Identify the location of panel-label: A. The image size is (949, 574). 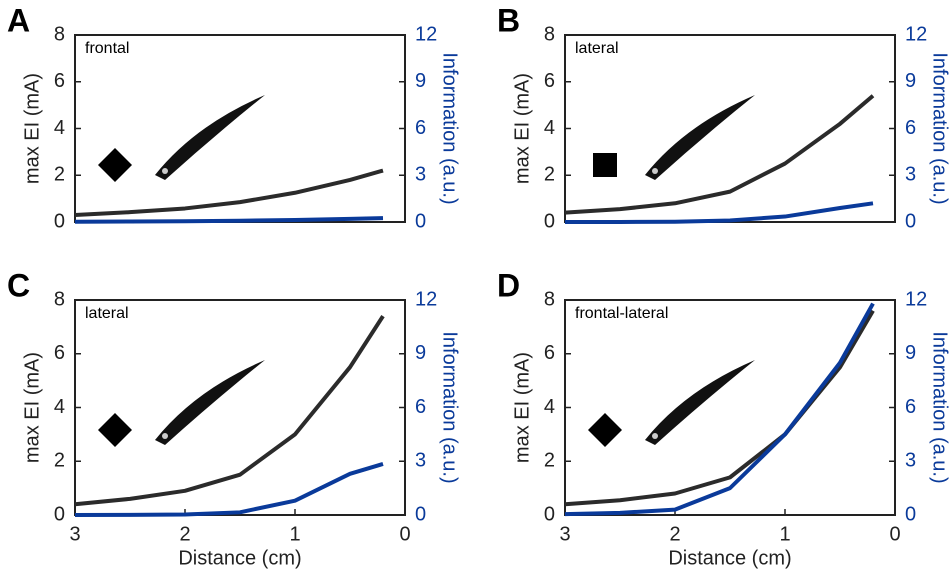
(18, 20).